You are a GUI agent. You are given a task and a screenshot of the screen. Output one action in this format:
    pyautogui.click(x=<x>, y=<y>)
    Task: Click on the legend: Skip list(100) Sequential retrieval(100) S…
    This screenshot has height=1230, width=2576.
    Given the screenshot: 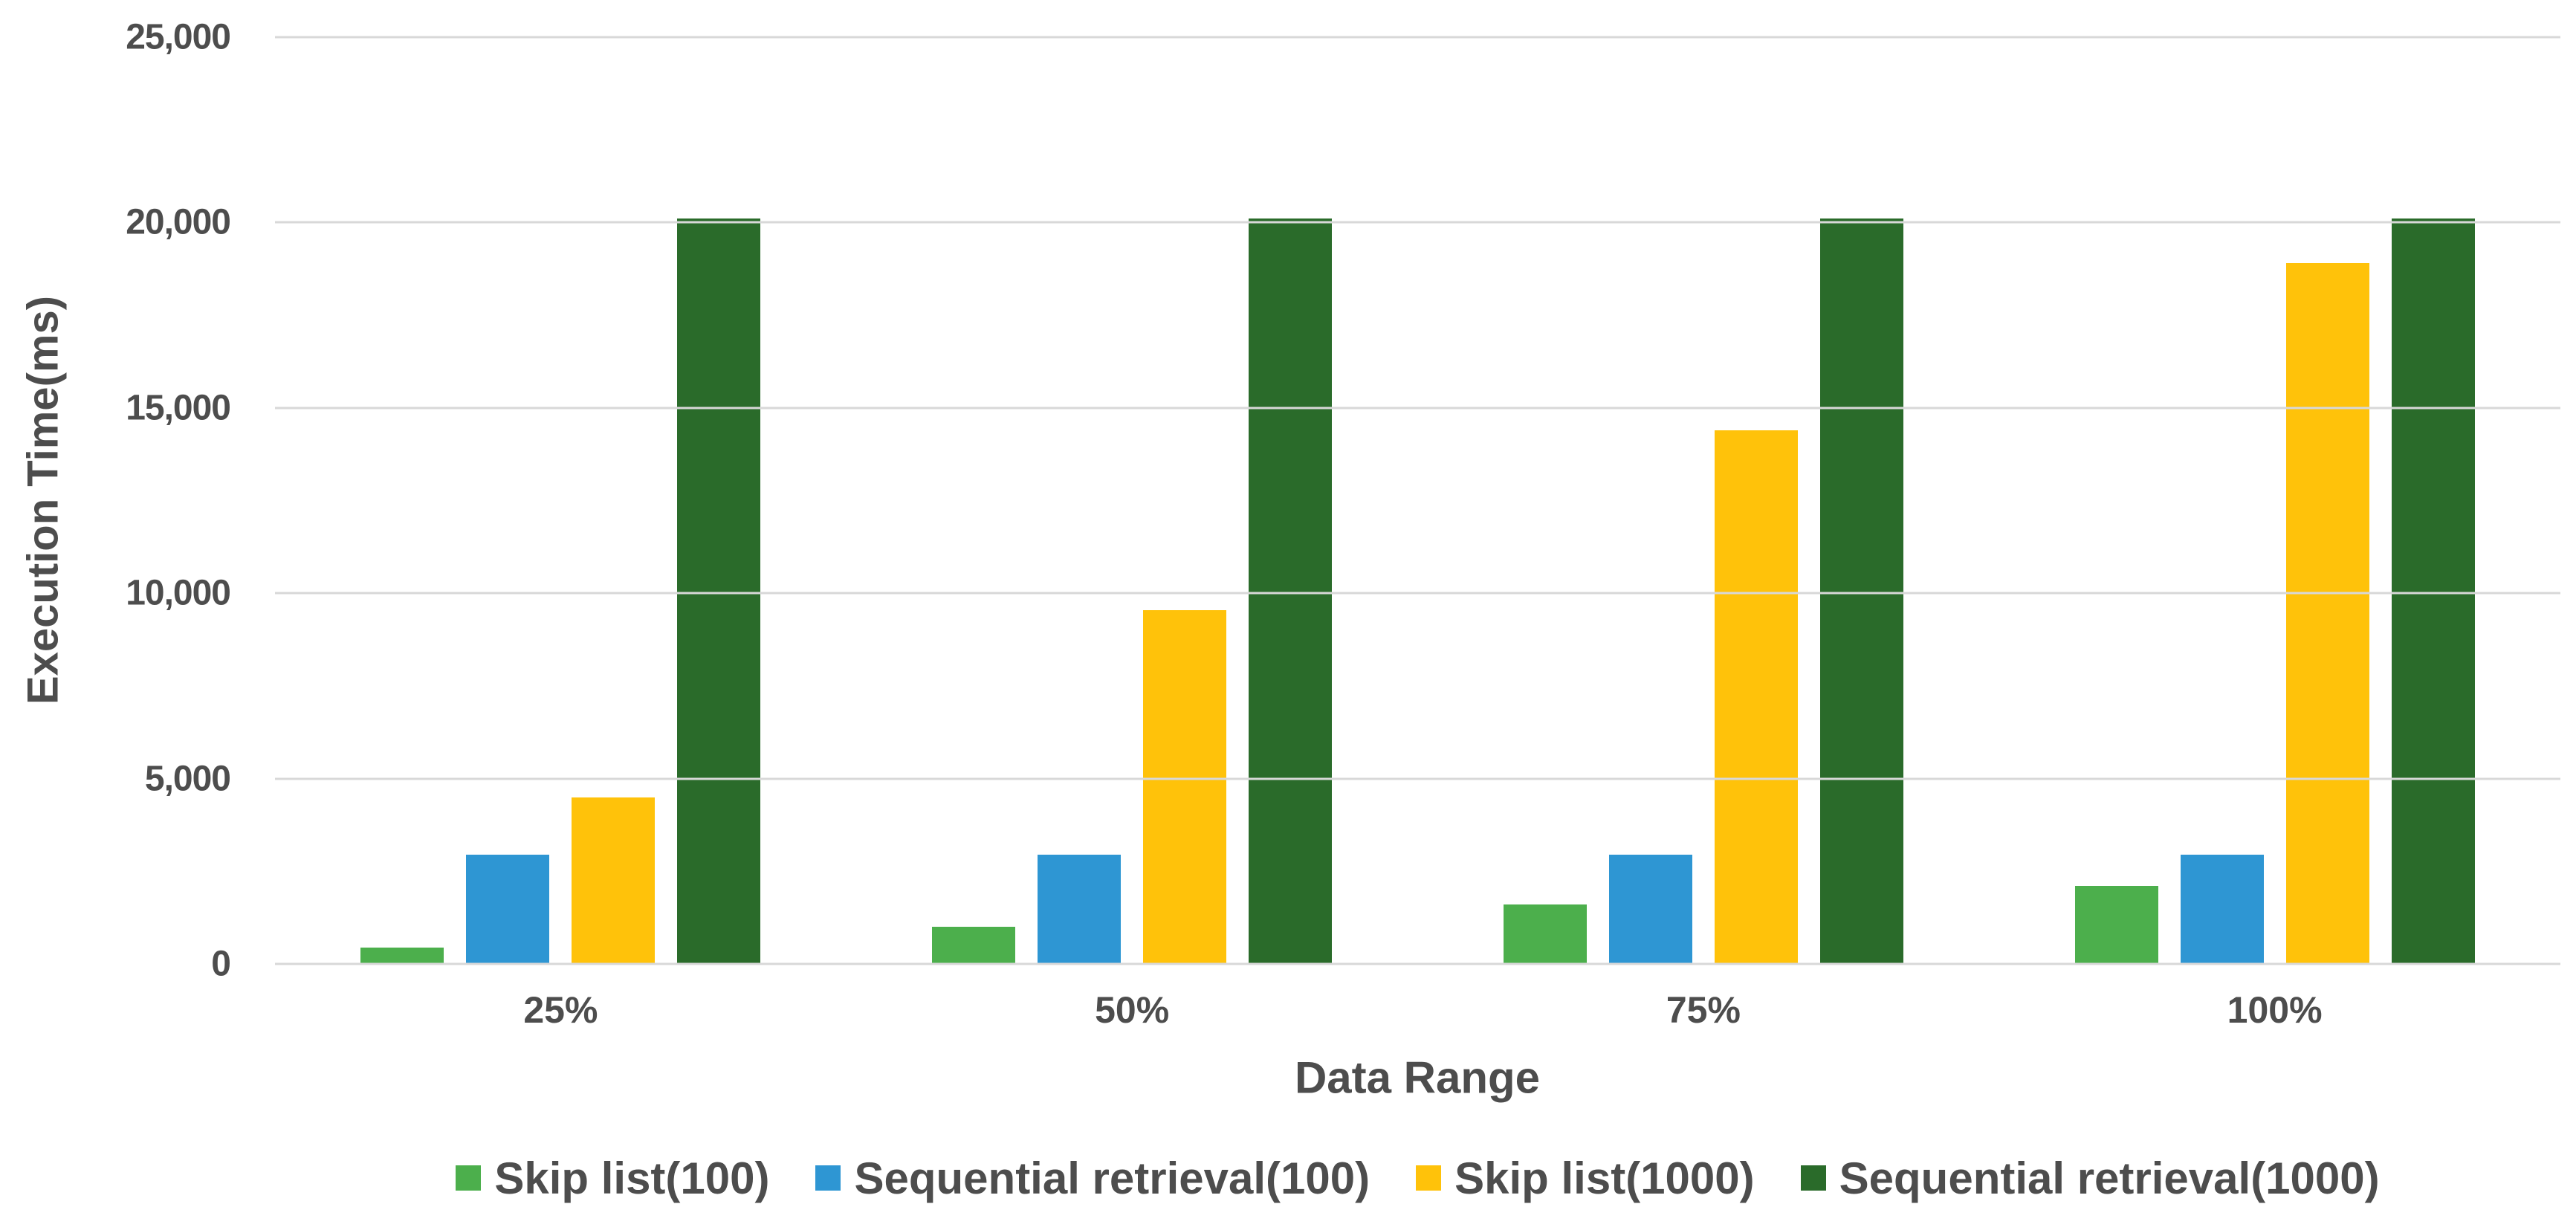 What is the action you would take?
    pyautogui.click(x=1417, y=1178)
    